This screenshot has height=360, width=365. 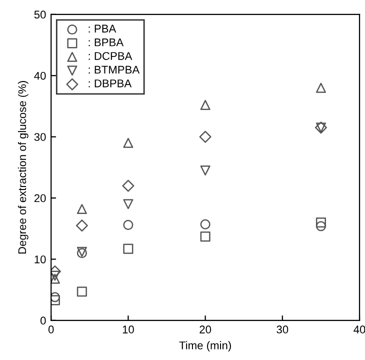 I want to click on y-tick-label: 0, so click(x=43, y=320).